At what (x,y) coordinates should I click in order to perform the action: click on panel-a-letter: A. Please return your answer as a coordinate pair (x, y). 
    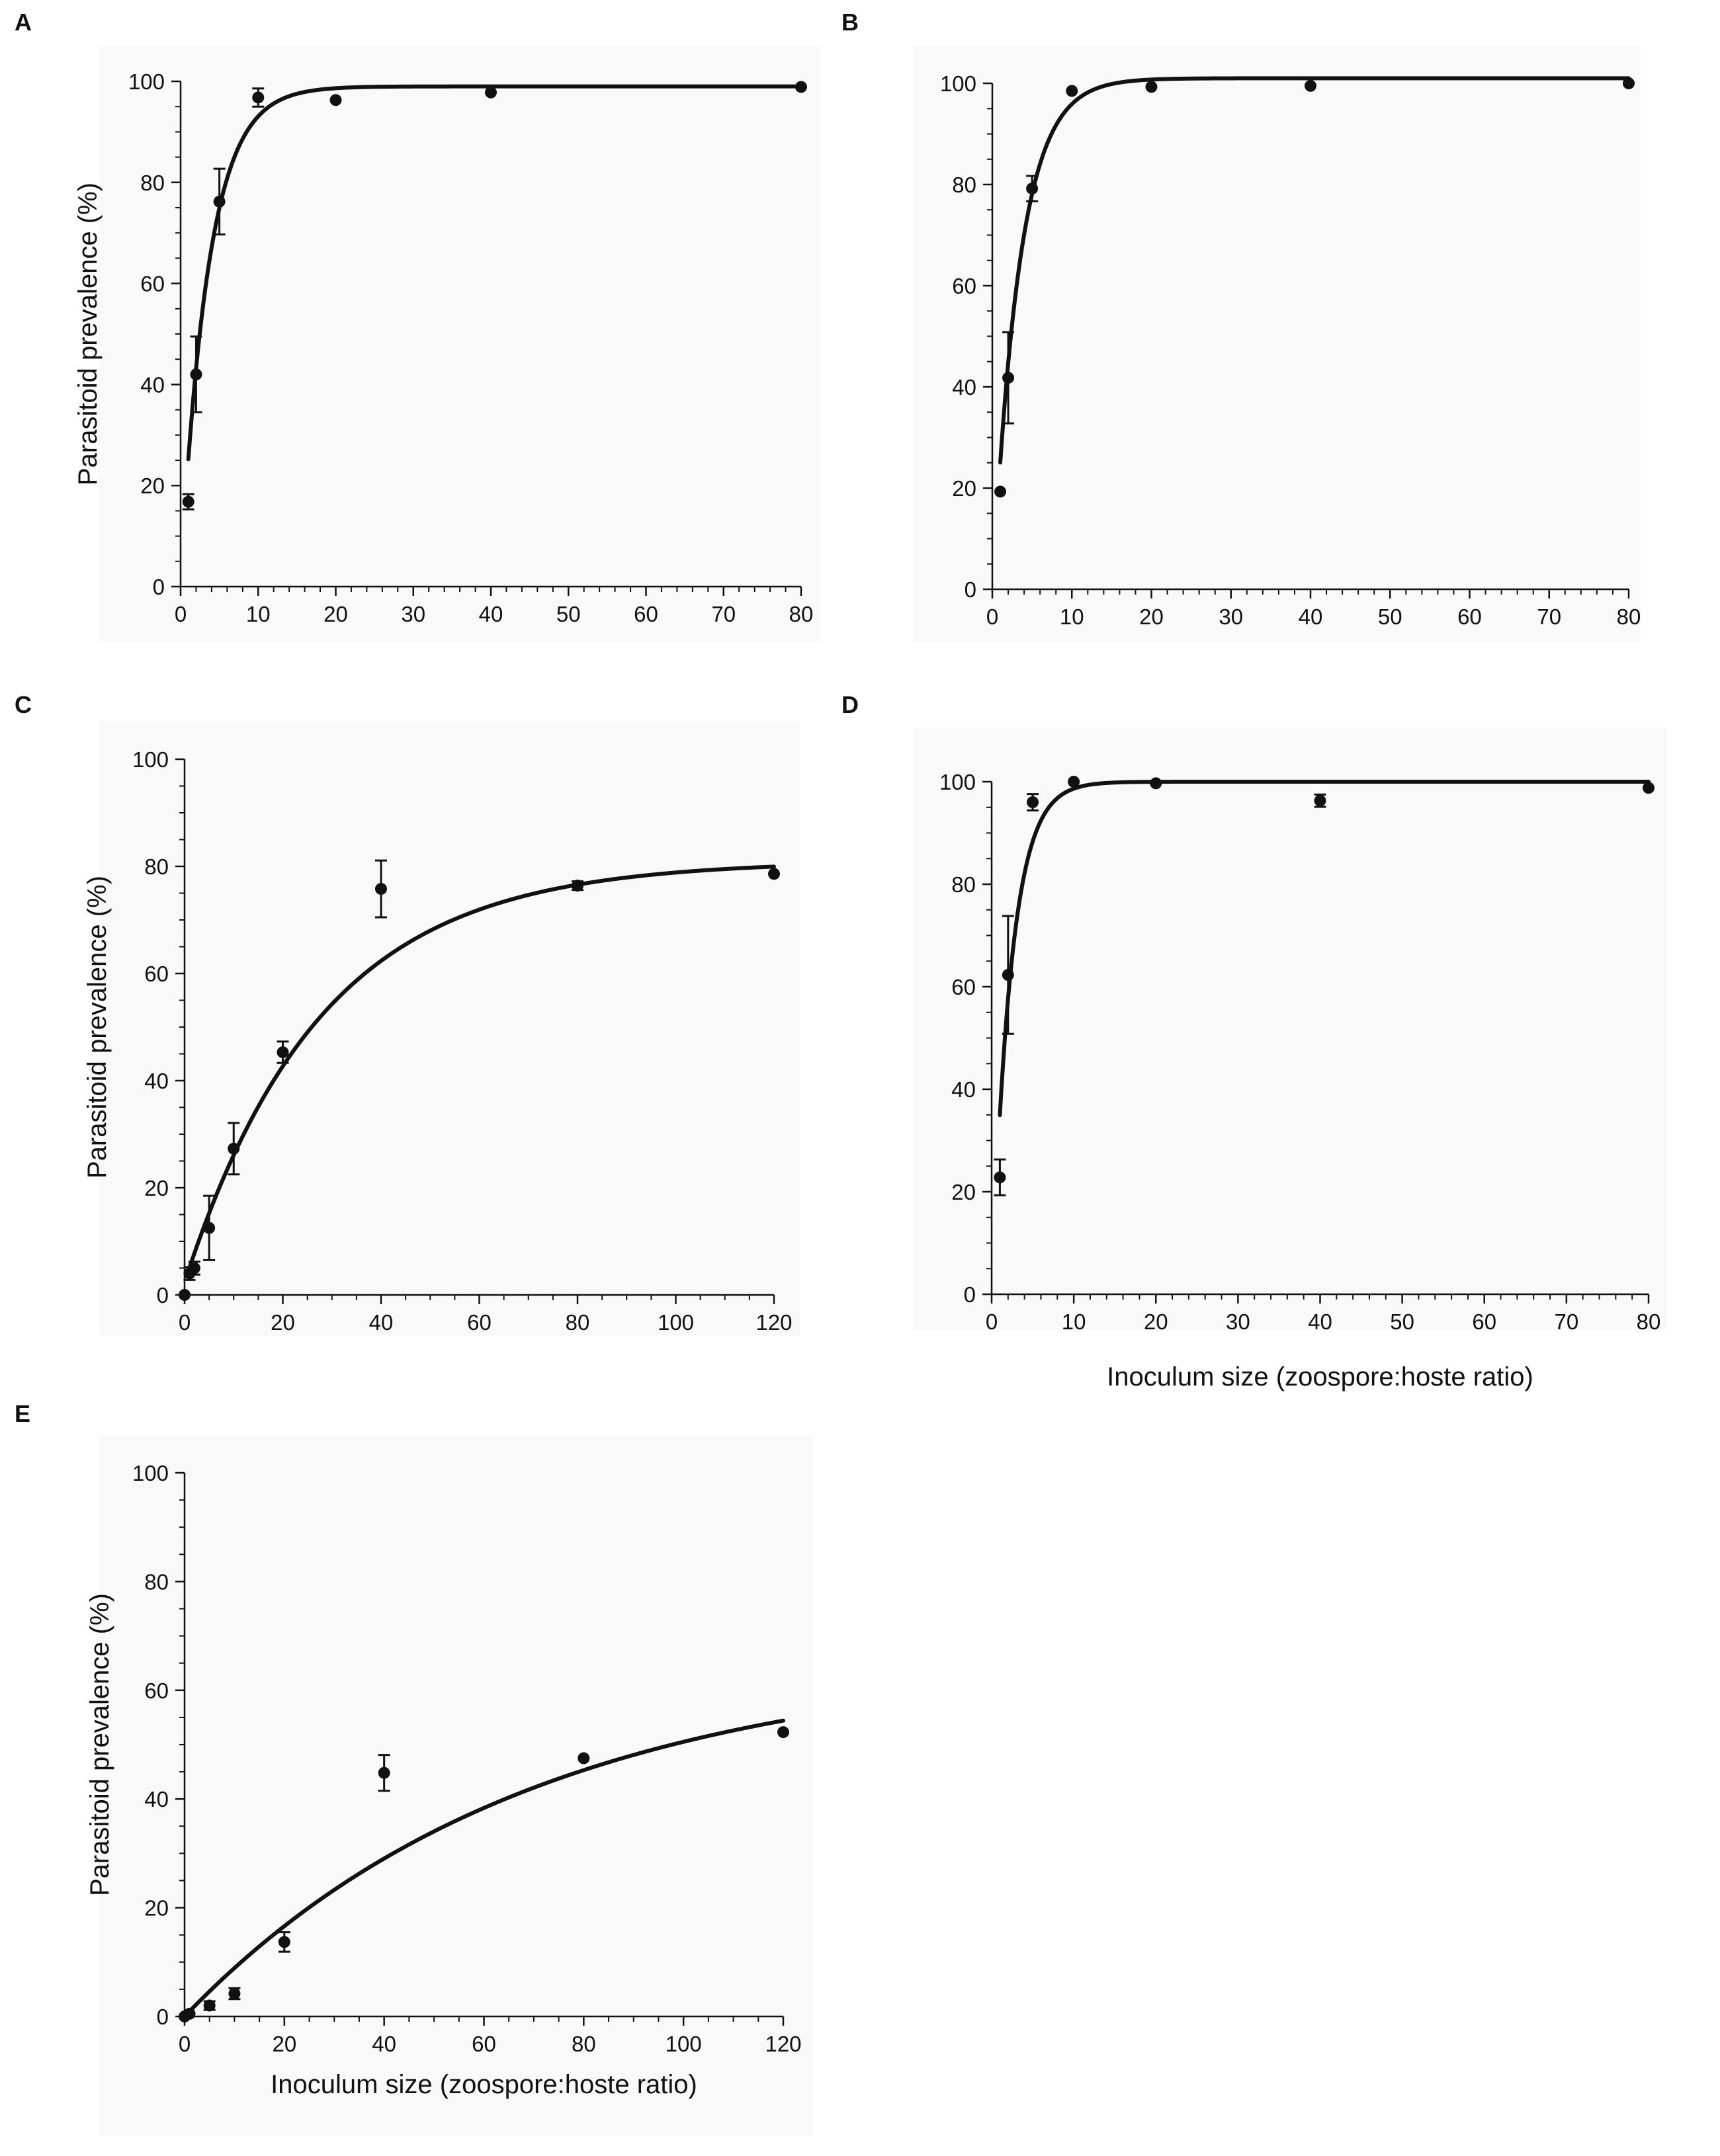
    Looking at the image, I should click on (23, 22).